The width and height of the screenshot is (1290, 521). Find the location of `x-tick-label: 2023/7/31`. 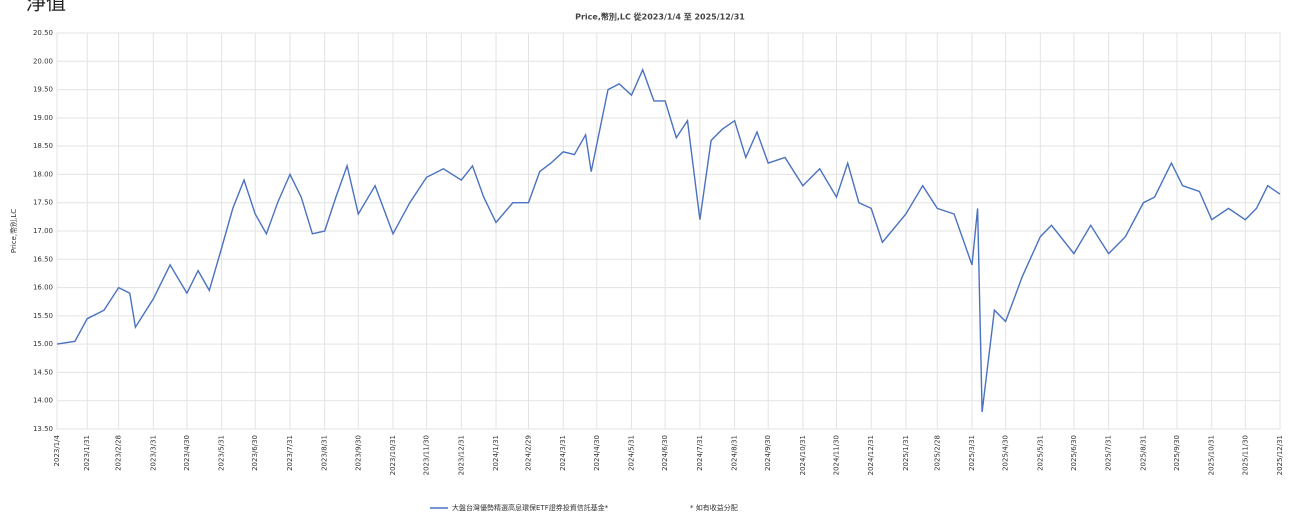

x-tick-label: 2023/7/31 is located at coordinates (290, 453).